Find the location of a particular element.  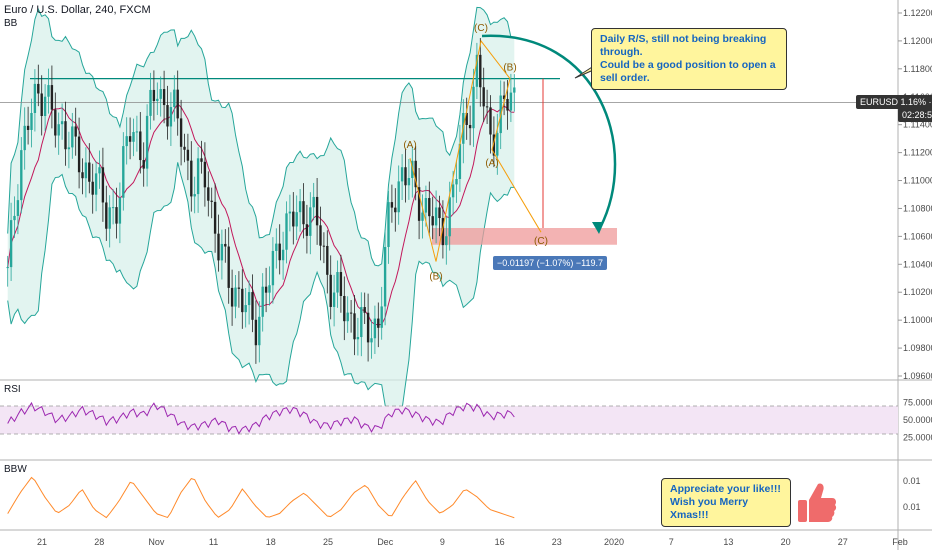

price-tick-label: 1.11800 is located at coordinates (917, 69).